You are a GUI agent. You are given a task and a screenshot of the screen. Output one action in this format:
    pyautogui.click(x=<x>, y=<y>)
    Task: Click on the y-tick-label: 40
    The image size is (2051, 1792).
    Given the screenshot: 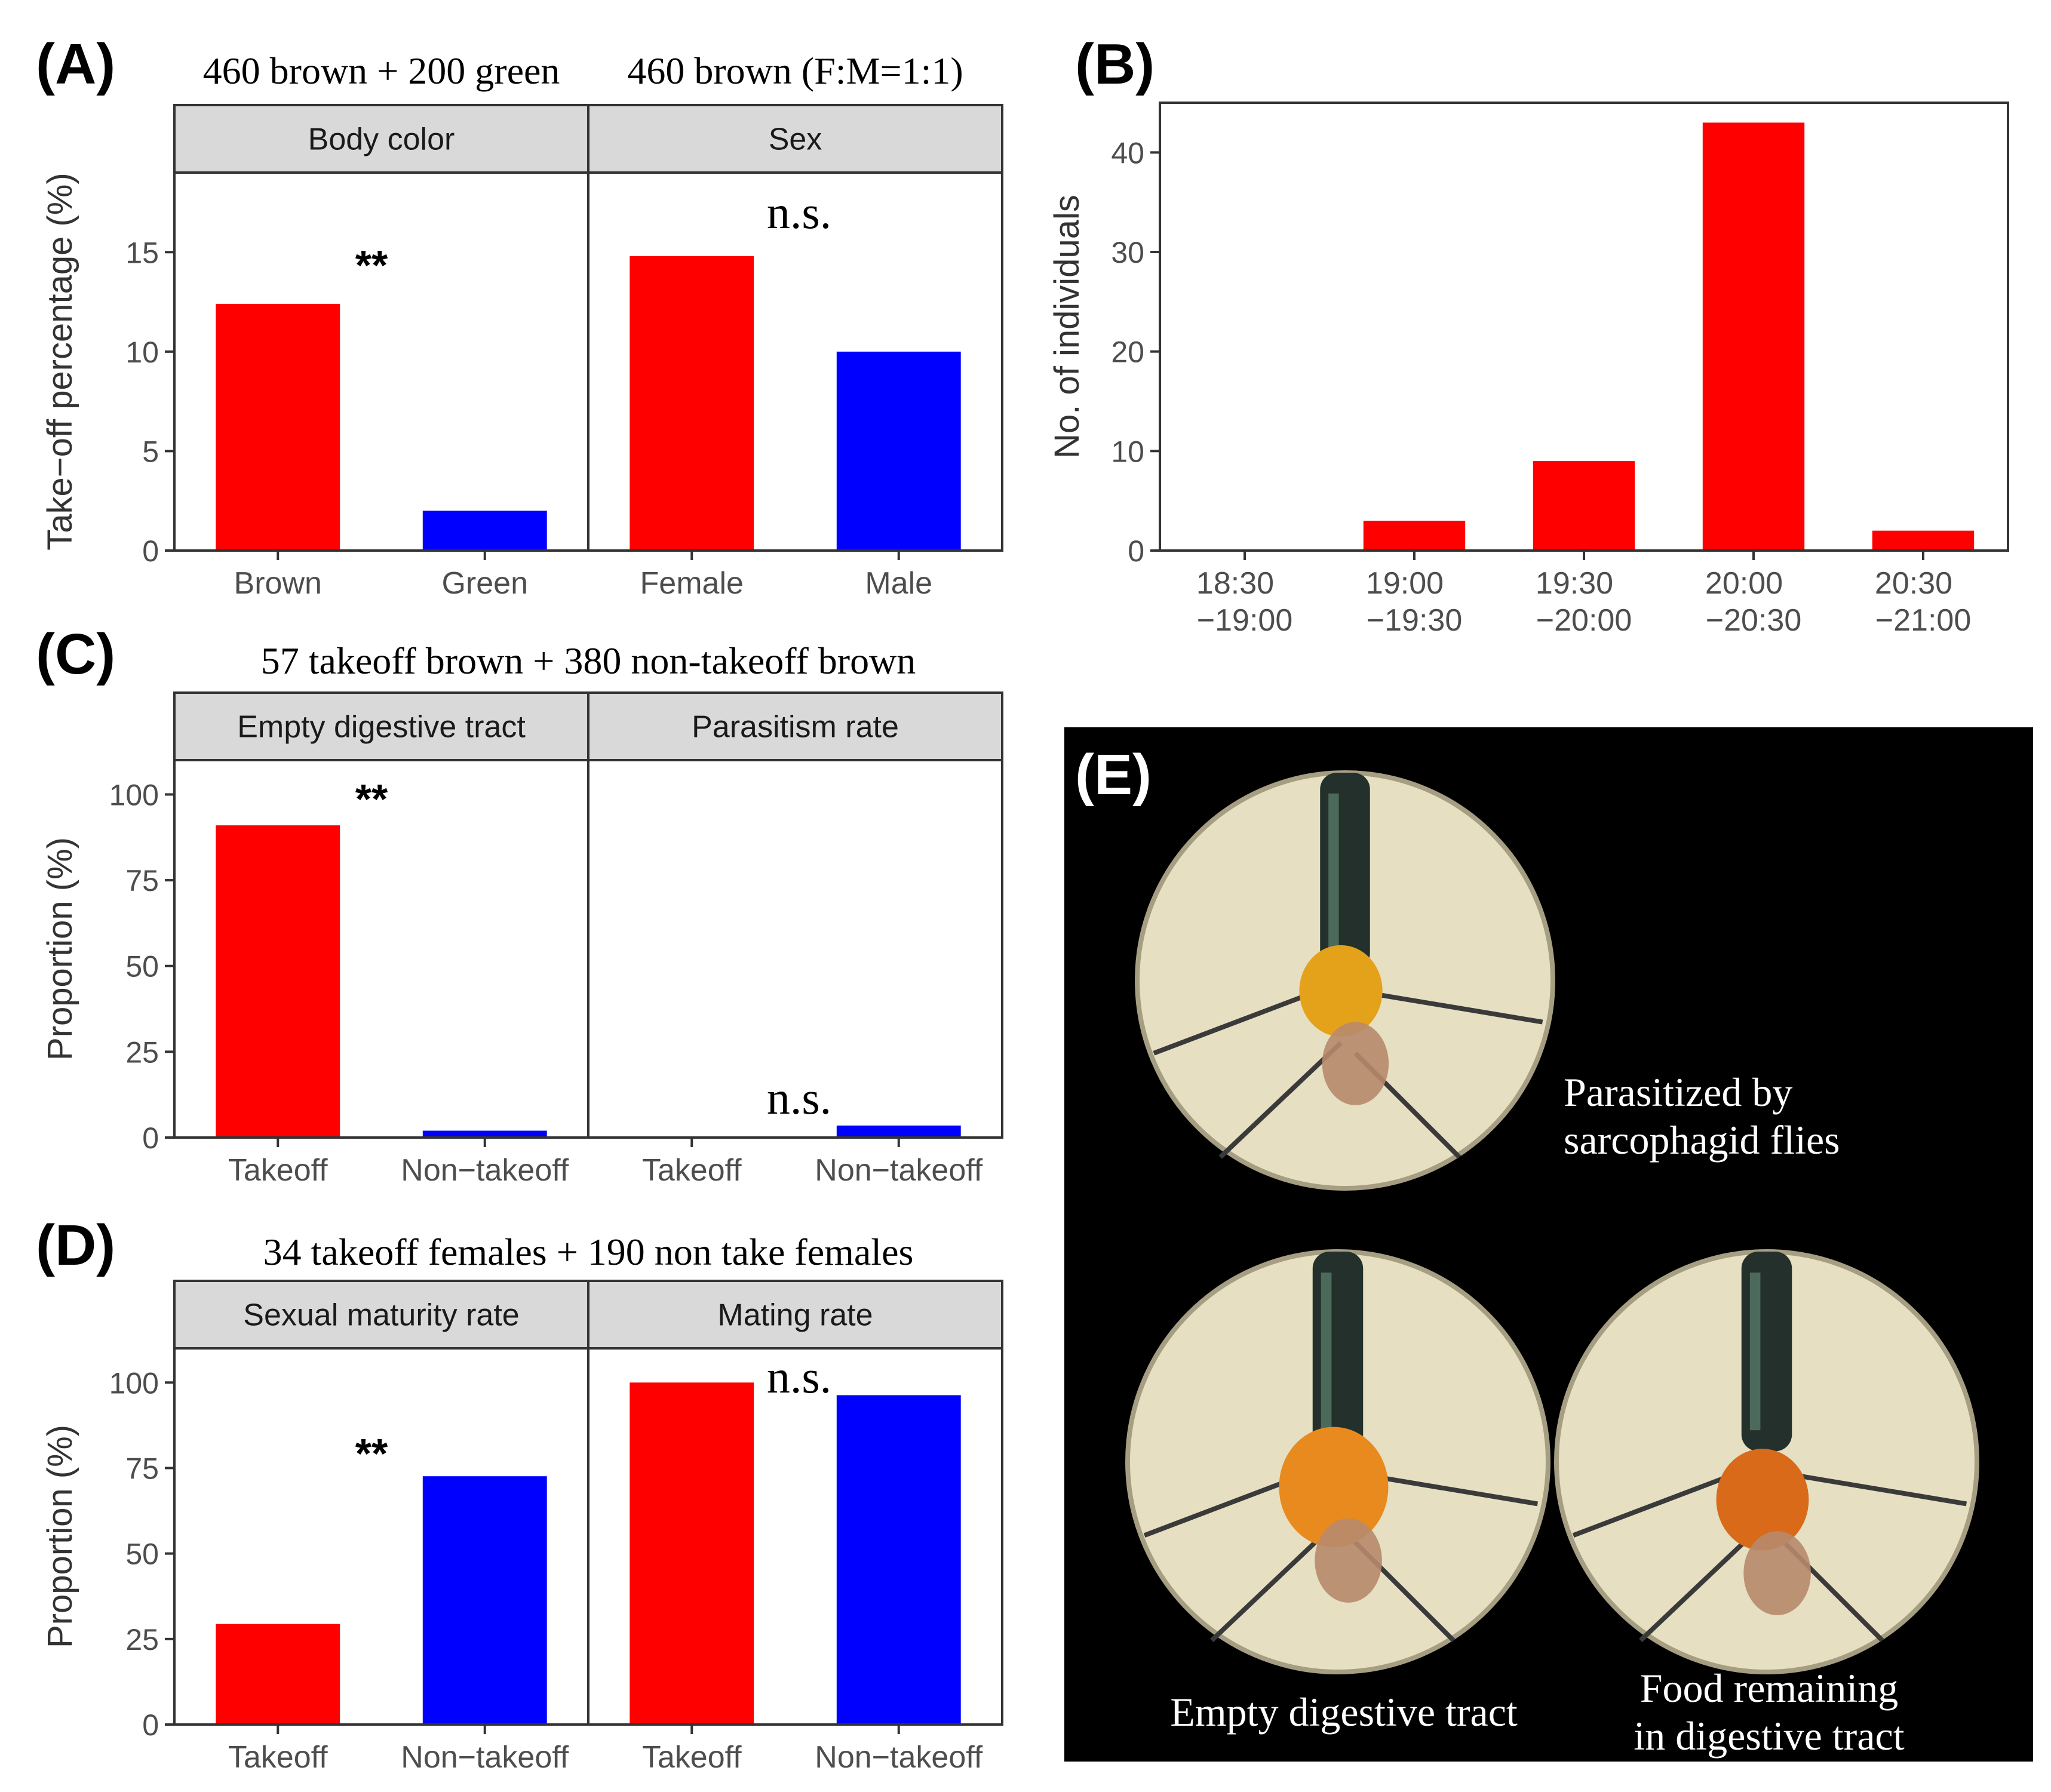 What is the action you would take?
    pyautogui.click(x=1127, y=153)
    